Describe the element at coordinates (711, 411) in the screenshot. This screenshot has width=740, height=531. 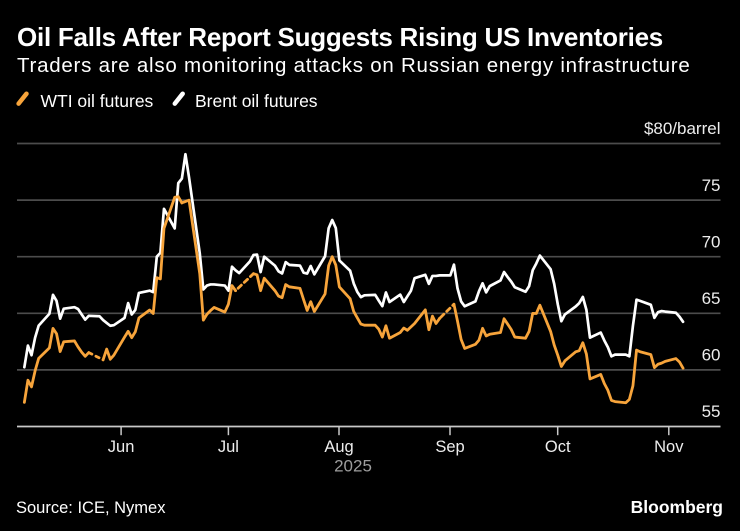
I see `svg-text: 55` at that location.